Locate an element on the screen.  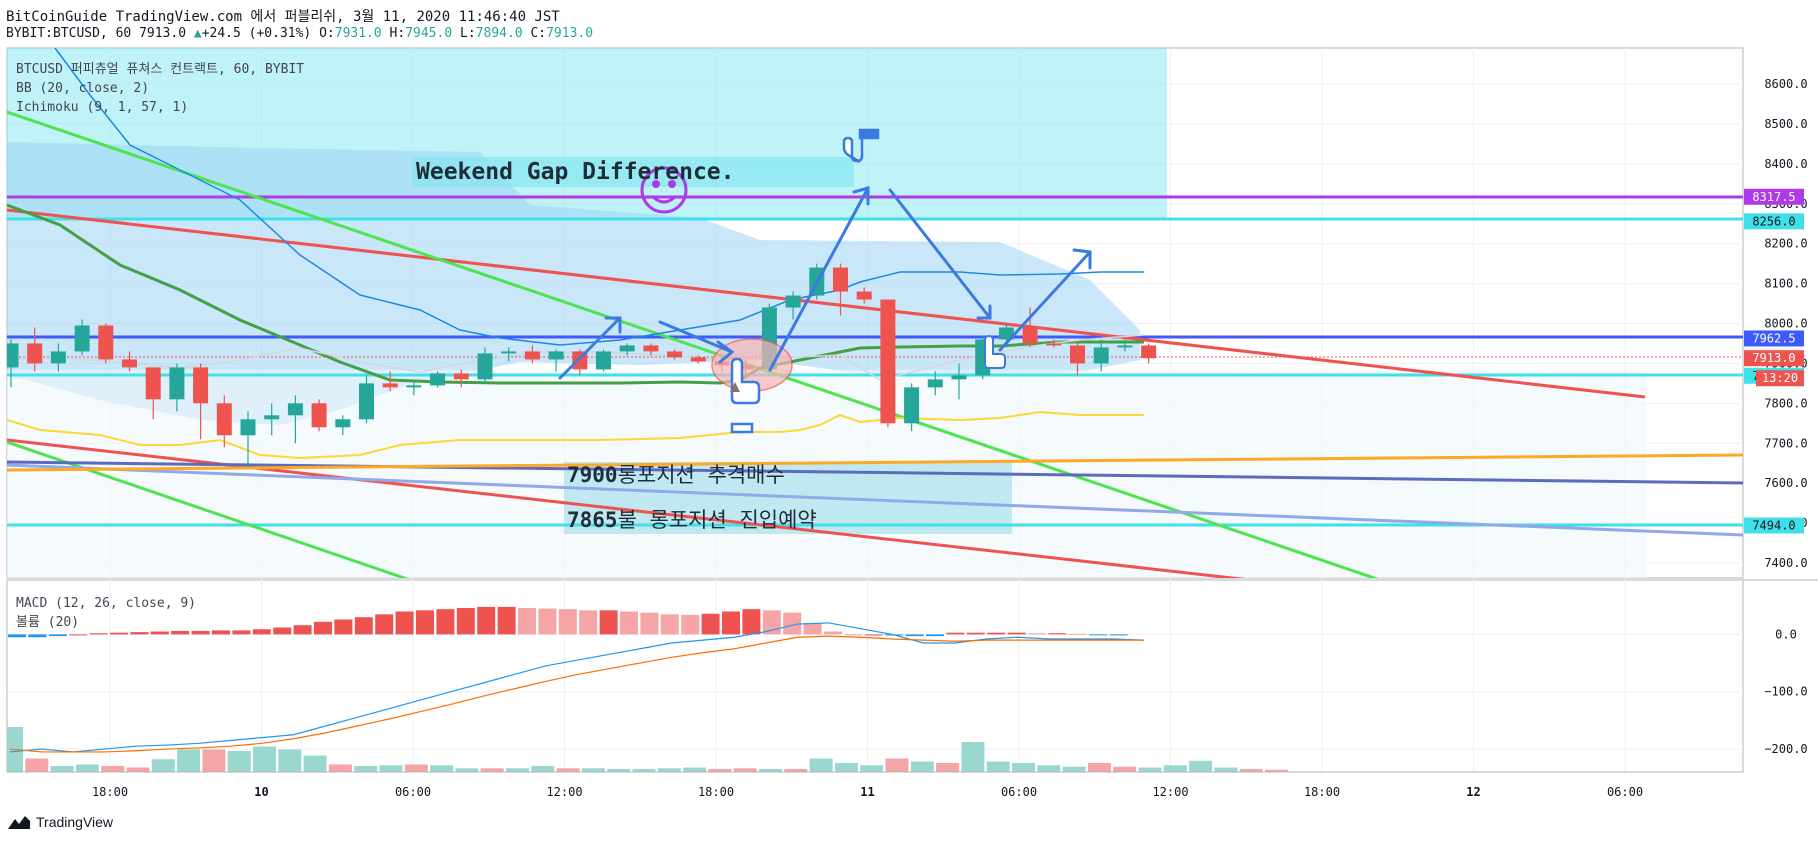
trend-orange is located at coordinates (875, 462).